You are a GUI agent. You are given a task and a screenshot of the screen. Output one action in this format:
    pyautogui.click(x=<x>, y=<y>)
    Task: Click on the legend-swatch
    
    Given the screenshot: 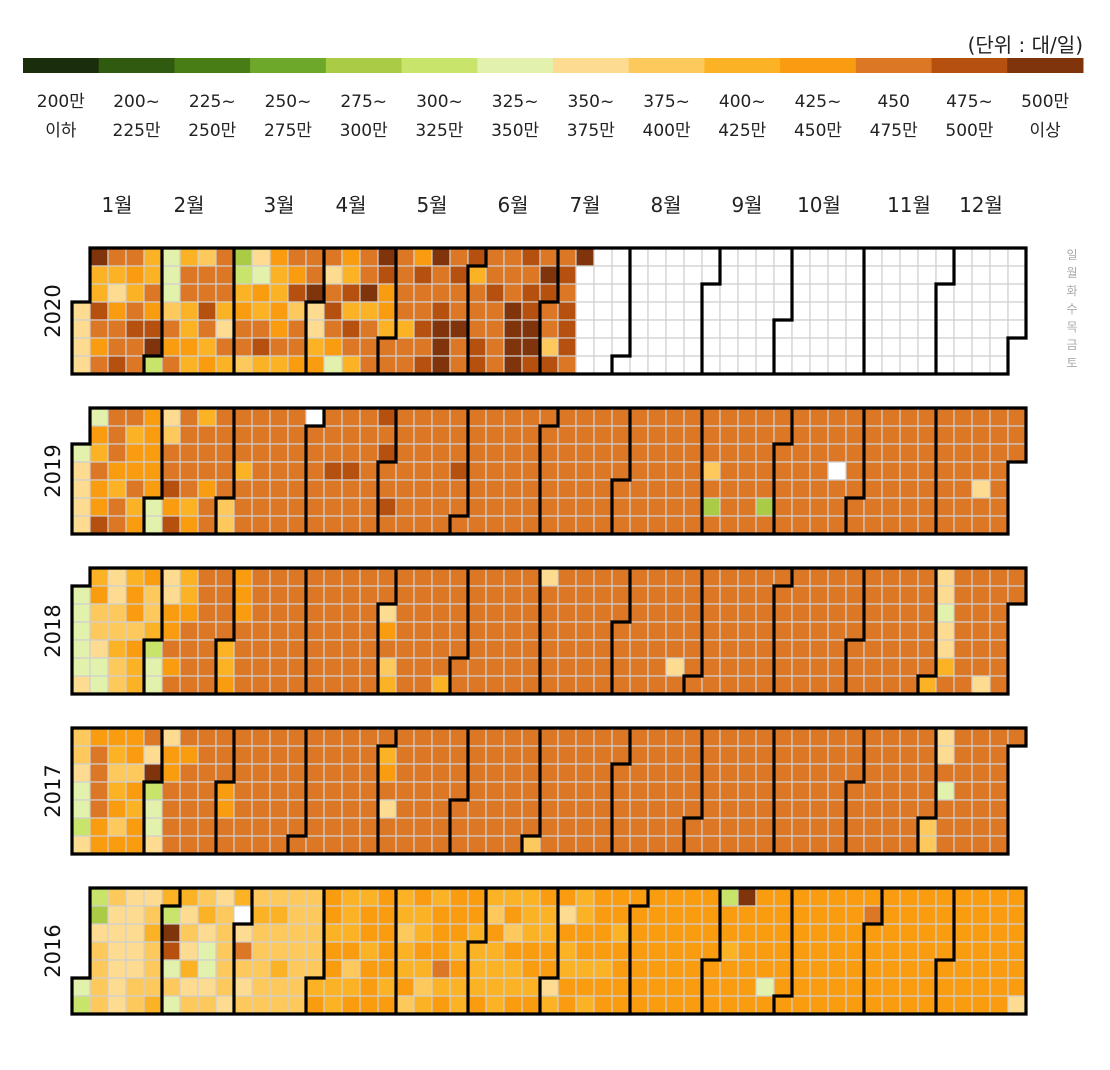 What is the action you would take?
    pyautogui.click(x=364, y=65)
    